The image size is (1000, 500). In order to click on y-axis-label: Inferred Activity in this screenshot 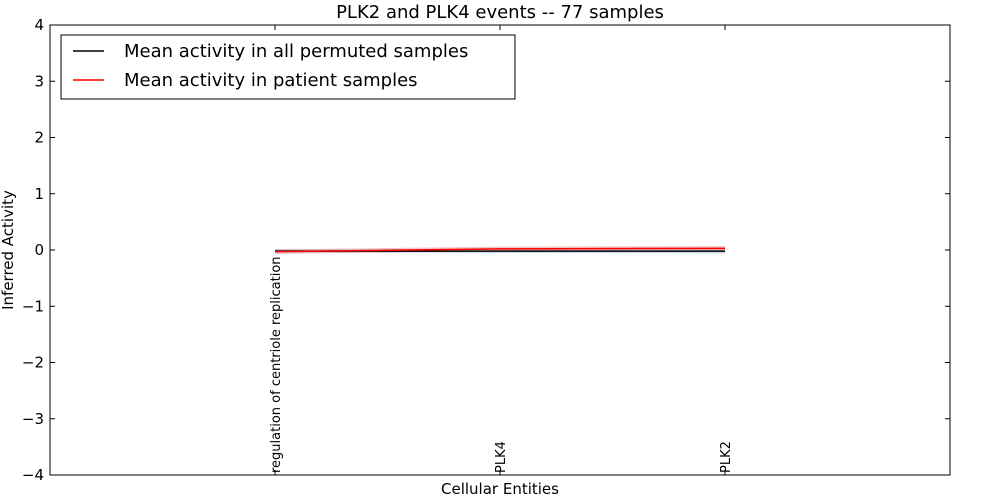, I will do `click(8, 250)`.